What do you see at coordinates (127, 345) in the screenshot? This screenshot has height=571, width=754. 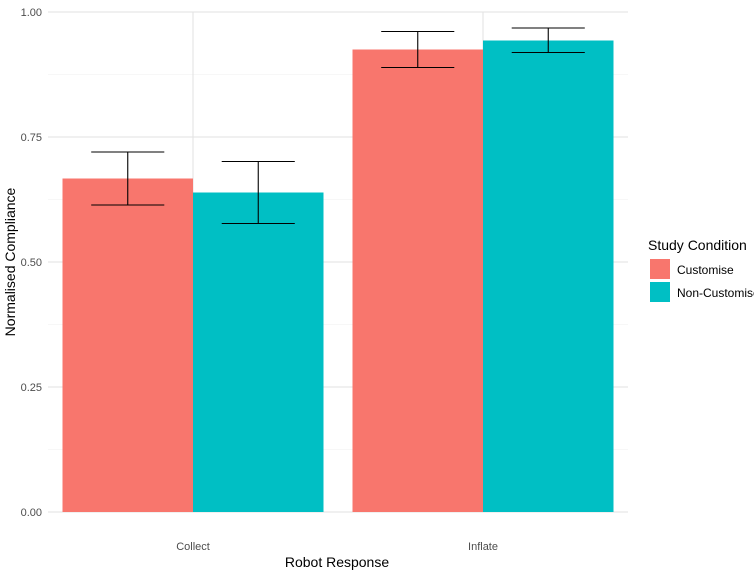 I see `bar-collect-customise` at bounding box center [127, 345].